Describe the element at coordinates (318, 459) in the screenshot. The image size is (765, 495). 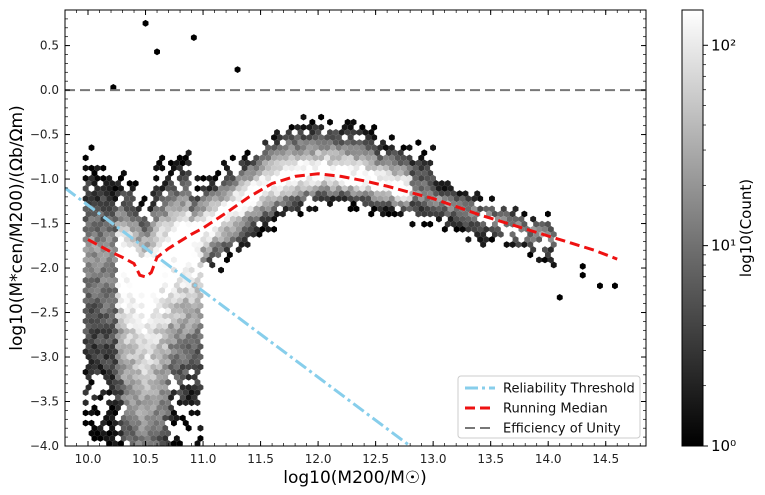
I see `x-tick-label: 12.0` at that location.